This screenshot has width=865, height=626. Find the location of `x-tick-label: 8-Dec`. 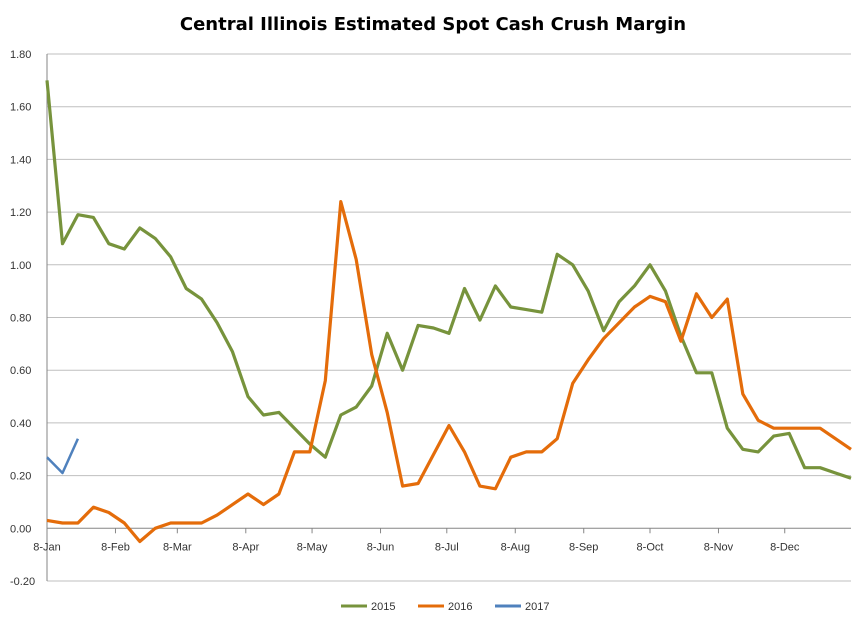

x-tick-label: 8-Dec is located at coordinates (785, 547).